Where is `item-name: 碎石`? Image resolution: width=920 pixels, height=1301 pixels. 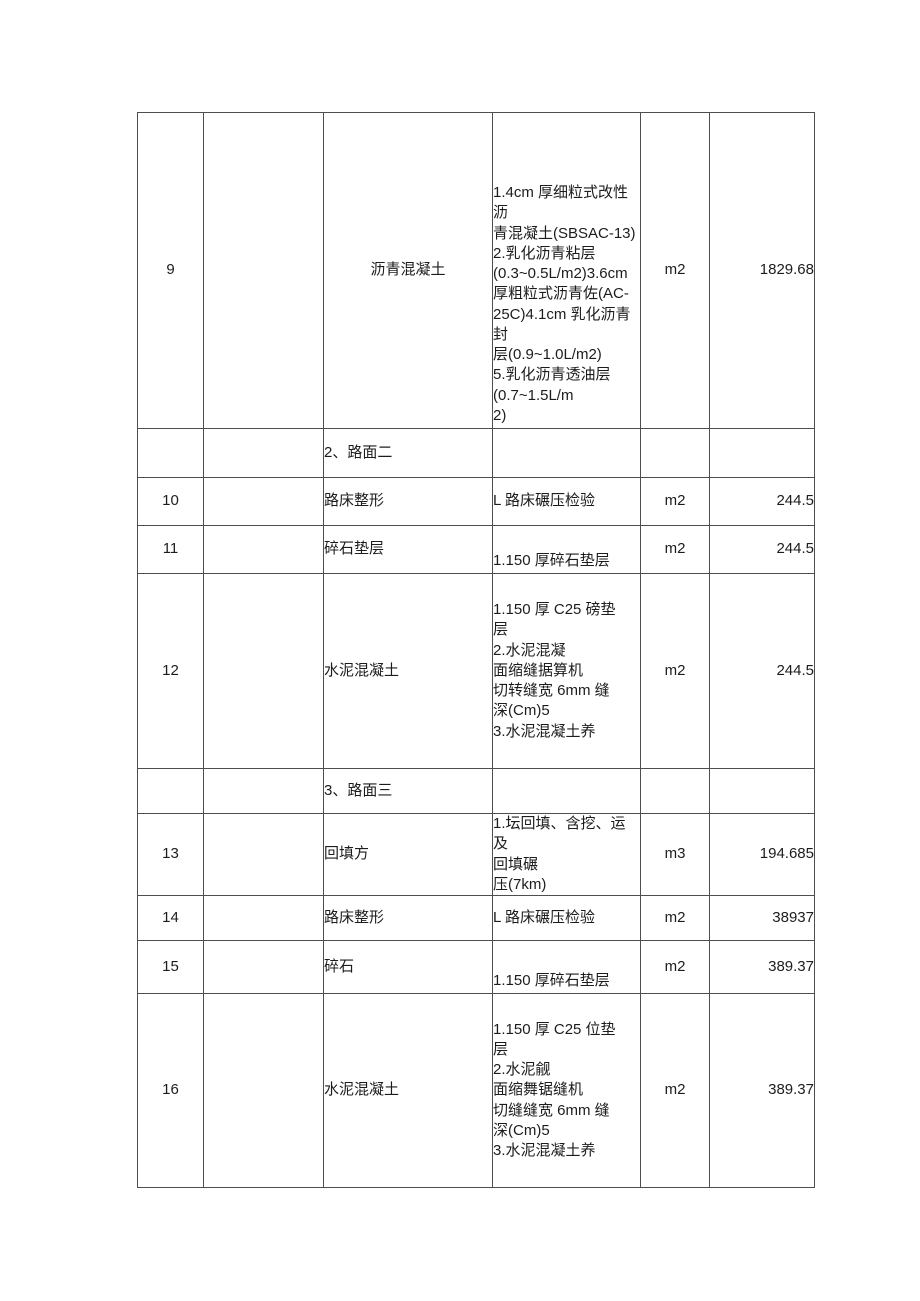 item-name: 碎石 is located at coordinates (408, 967).